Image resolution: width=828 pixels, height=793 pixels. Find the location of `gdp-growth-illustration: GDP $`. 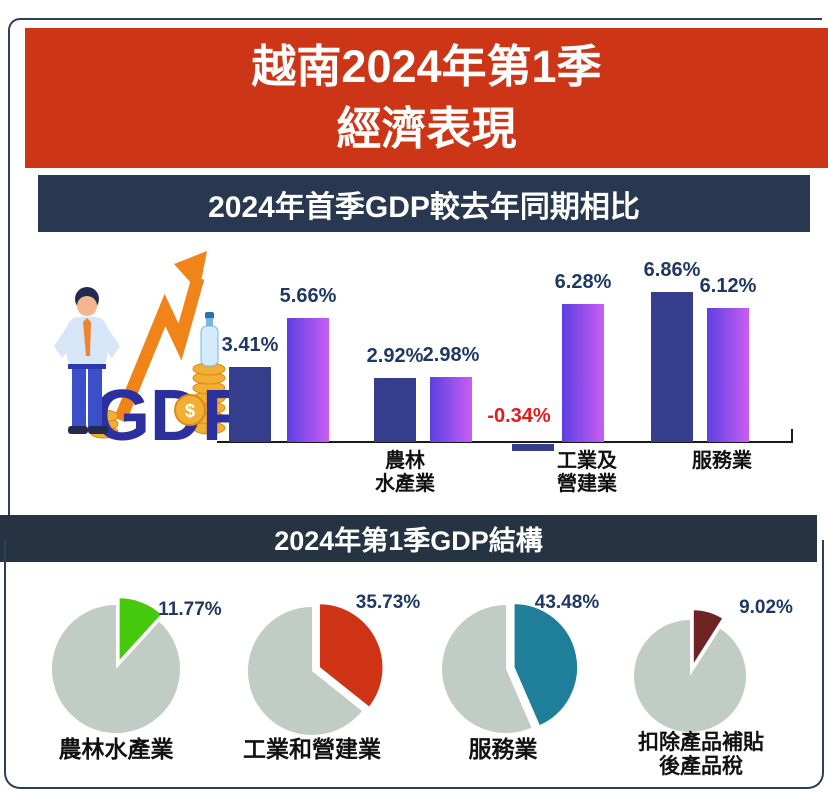

gdp-growth-illustration: GDP $ is located at coordinates (145, 353).